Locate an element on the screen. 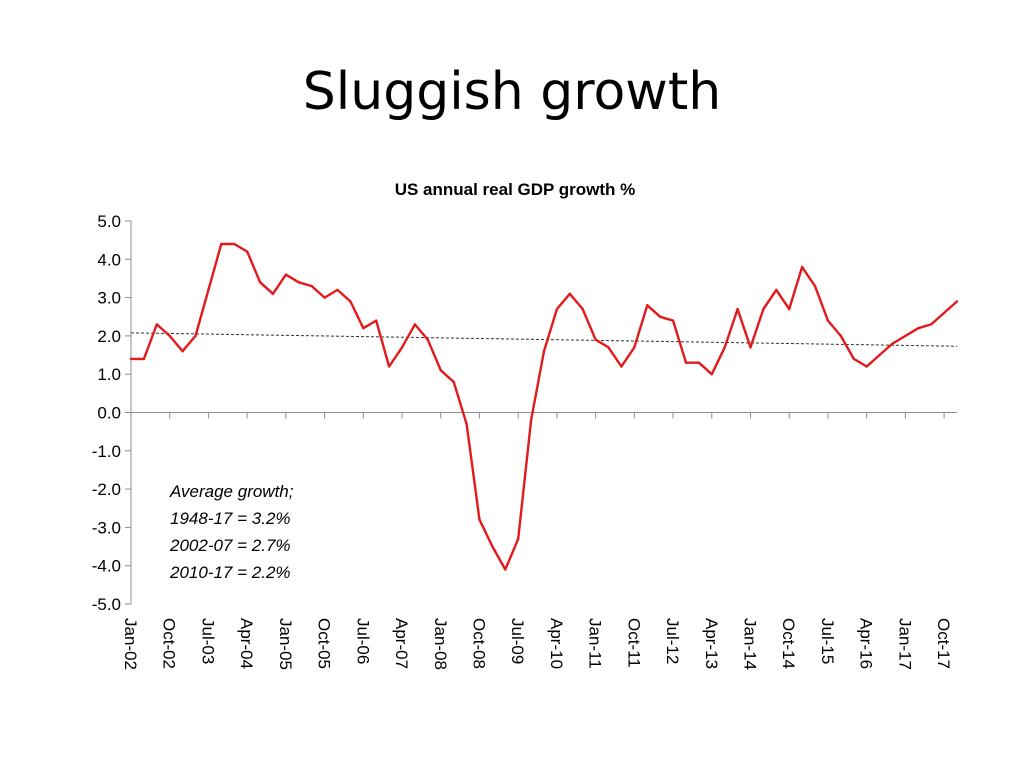 This screenshot has height=768, width=1024. x-tick-label: Jul-06 is located at coordinates (362, 641).